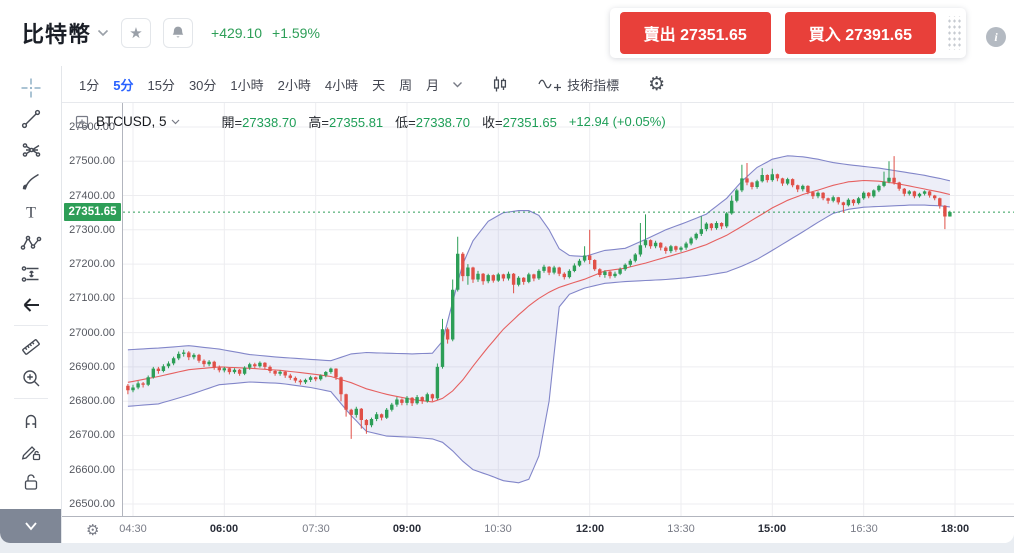 This screenshot has width=1014, height=553. What do you see at coordinates (457, 84) in the screenshot?
I see `interval-menu-caret` at bounding box center [457, 84].